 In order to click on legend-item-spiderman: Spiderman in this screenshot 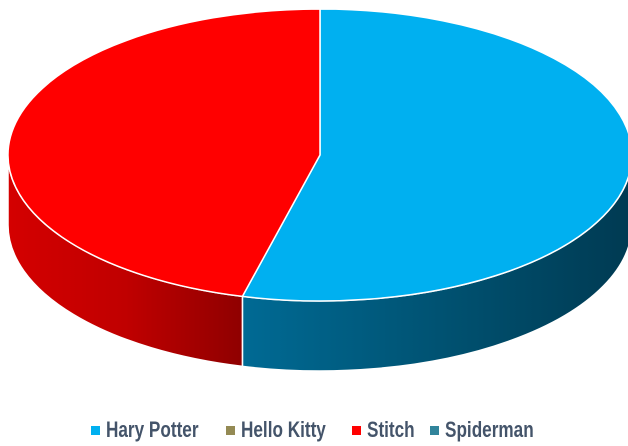, I will do `click(483, 430)`.